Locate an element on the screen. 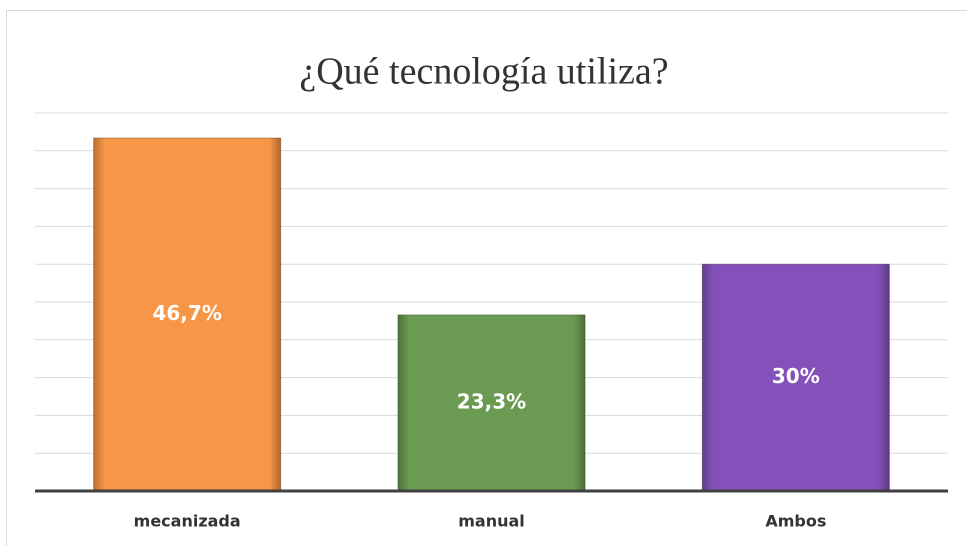 Image resolution: width=967 pixels, height=546 pixels. value-label: 30% is located at coordinates (796, 376).